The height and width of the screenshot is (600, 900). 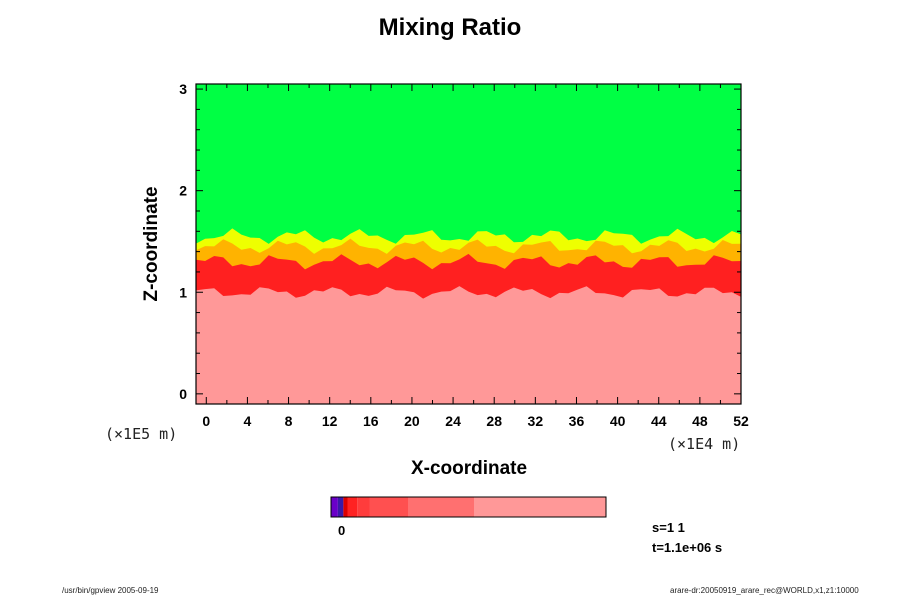 What do you see at coordinates (536, 421) in the screenshot?
I see `x-tick-label: 32` at bounding box center [536, 421].